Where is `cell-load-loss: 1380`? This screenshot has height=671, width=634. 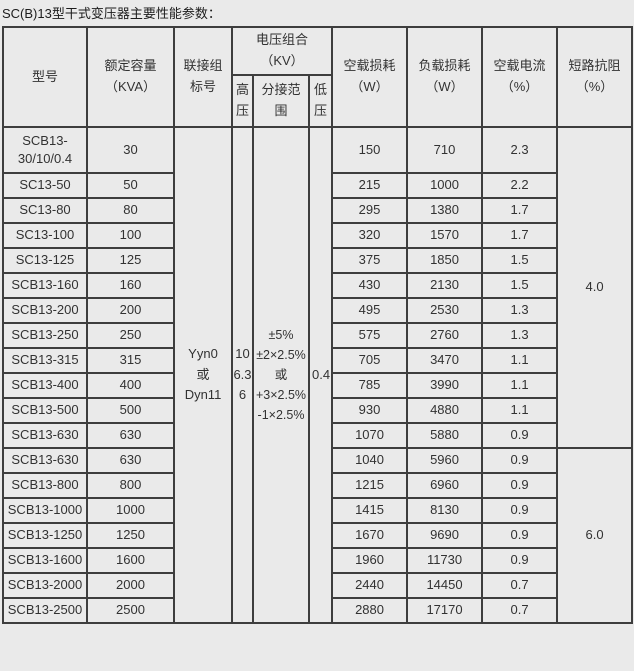 cell-load-loss: 1380 is located at coordinates (445, 210).